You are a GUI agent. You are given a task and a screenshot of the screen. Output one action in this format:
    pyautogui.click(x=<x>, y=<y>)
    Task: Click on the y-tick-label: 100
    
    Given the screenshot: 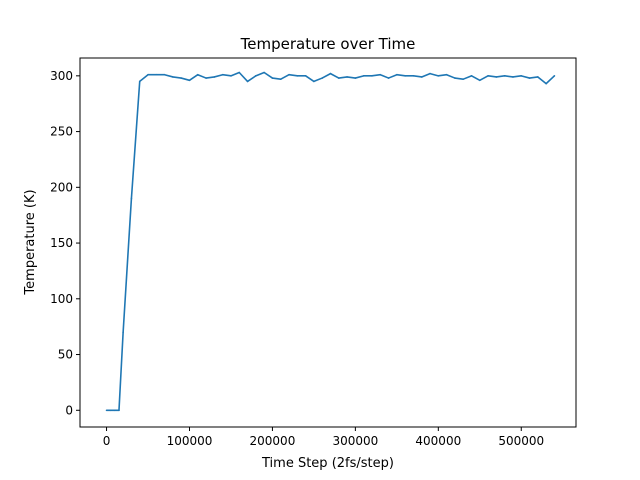 What is the action you would take?
    pyautogui.click(x=61, y=299)
    